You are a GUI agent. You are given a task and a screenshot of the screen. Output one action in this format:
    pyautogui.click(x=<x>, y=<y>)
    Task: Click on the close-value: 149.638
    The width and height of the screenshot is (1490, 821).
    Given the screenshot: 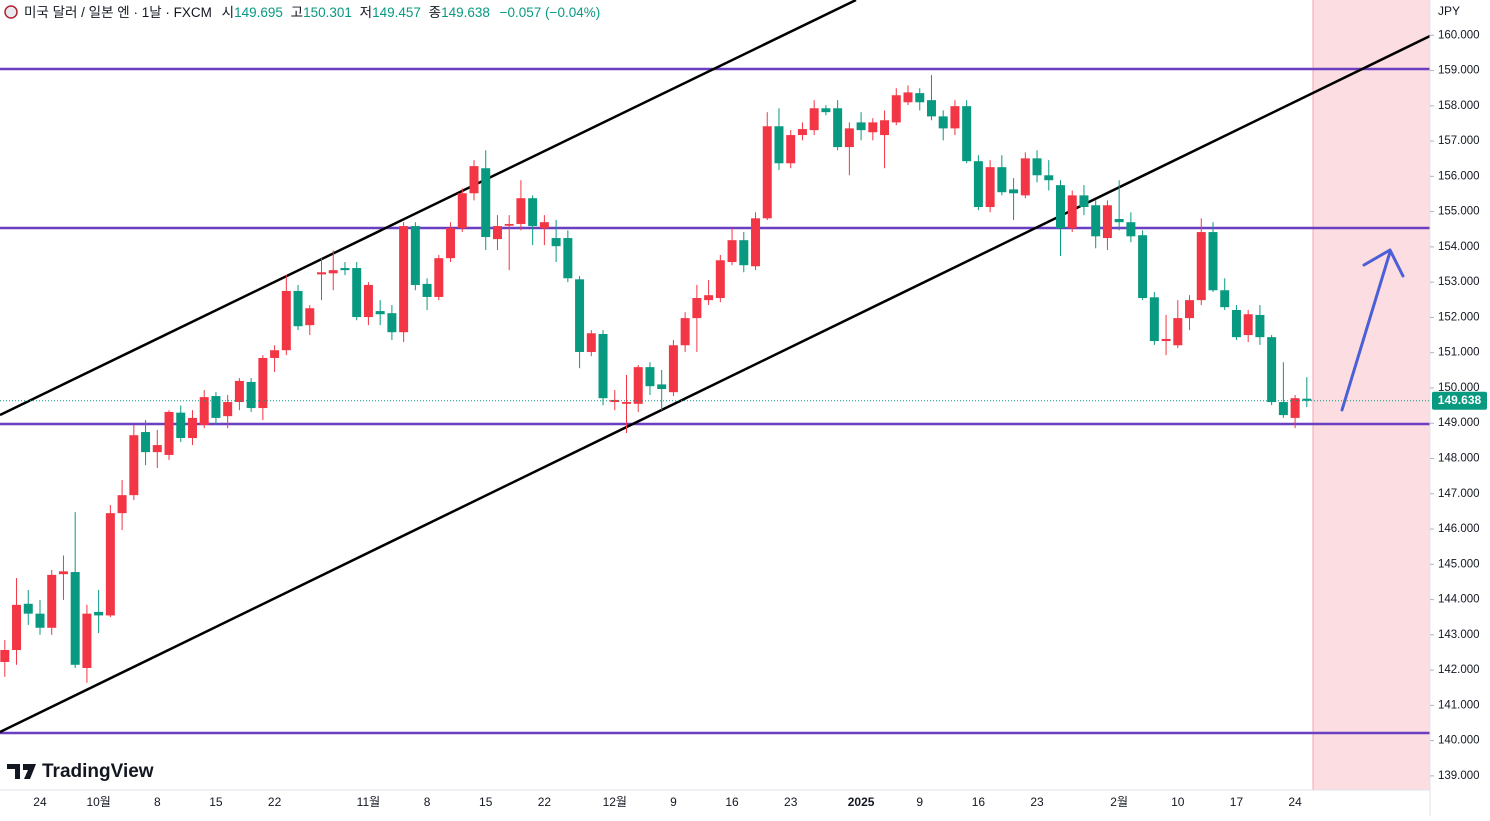 What is the action you would take?
    pyautogui.click(x=465, y=12)
    